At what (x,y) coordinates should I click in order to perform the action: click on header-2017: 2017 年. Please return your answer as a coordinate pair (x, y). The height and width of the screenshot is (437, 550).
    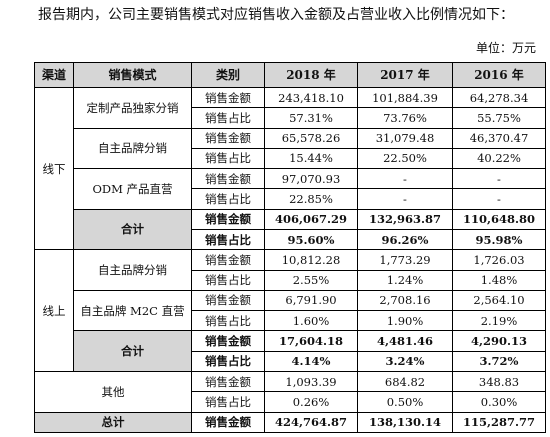
    Looking at the image, I should click on (405, 75).